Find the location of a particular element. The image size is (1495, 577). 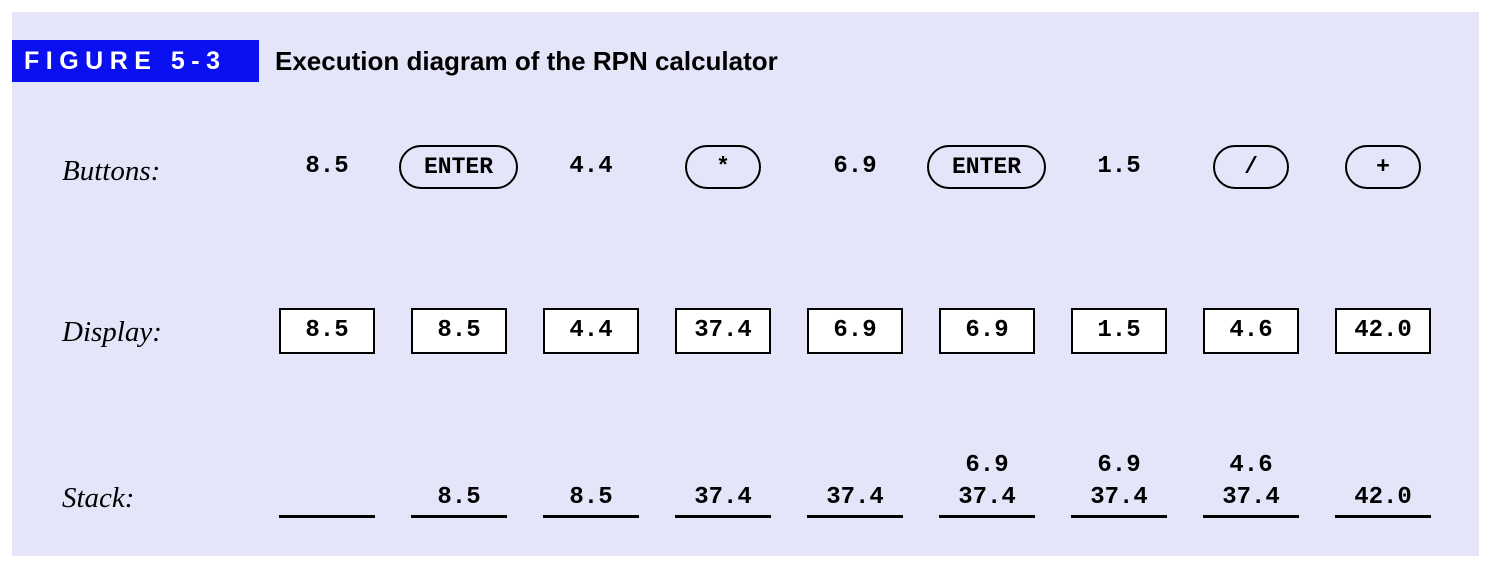

multiply-key-button: * is located at coordinates (723, 167).